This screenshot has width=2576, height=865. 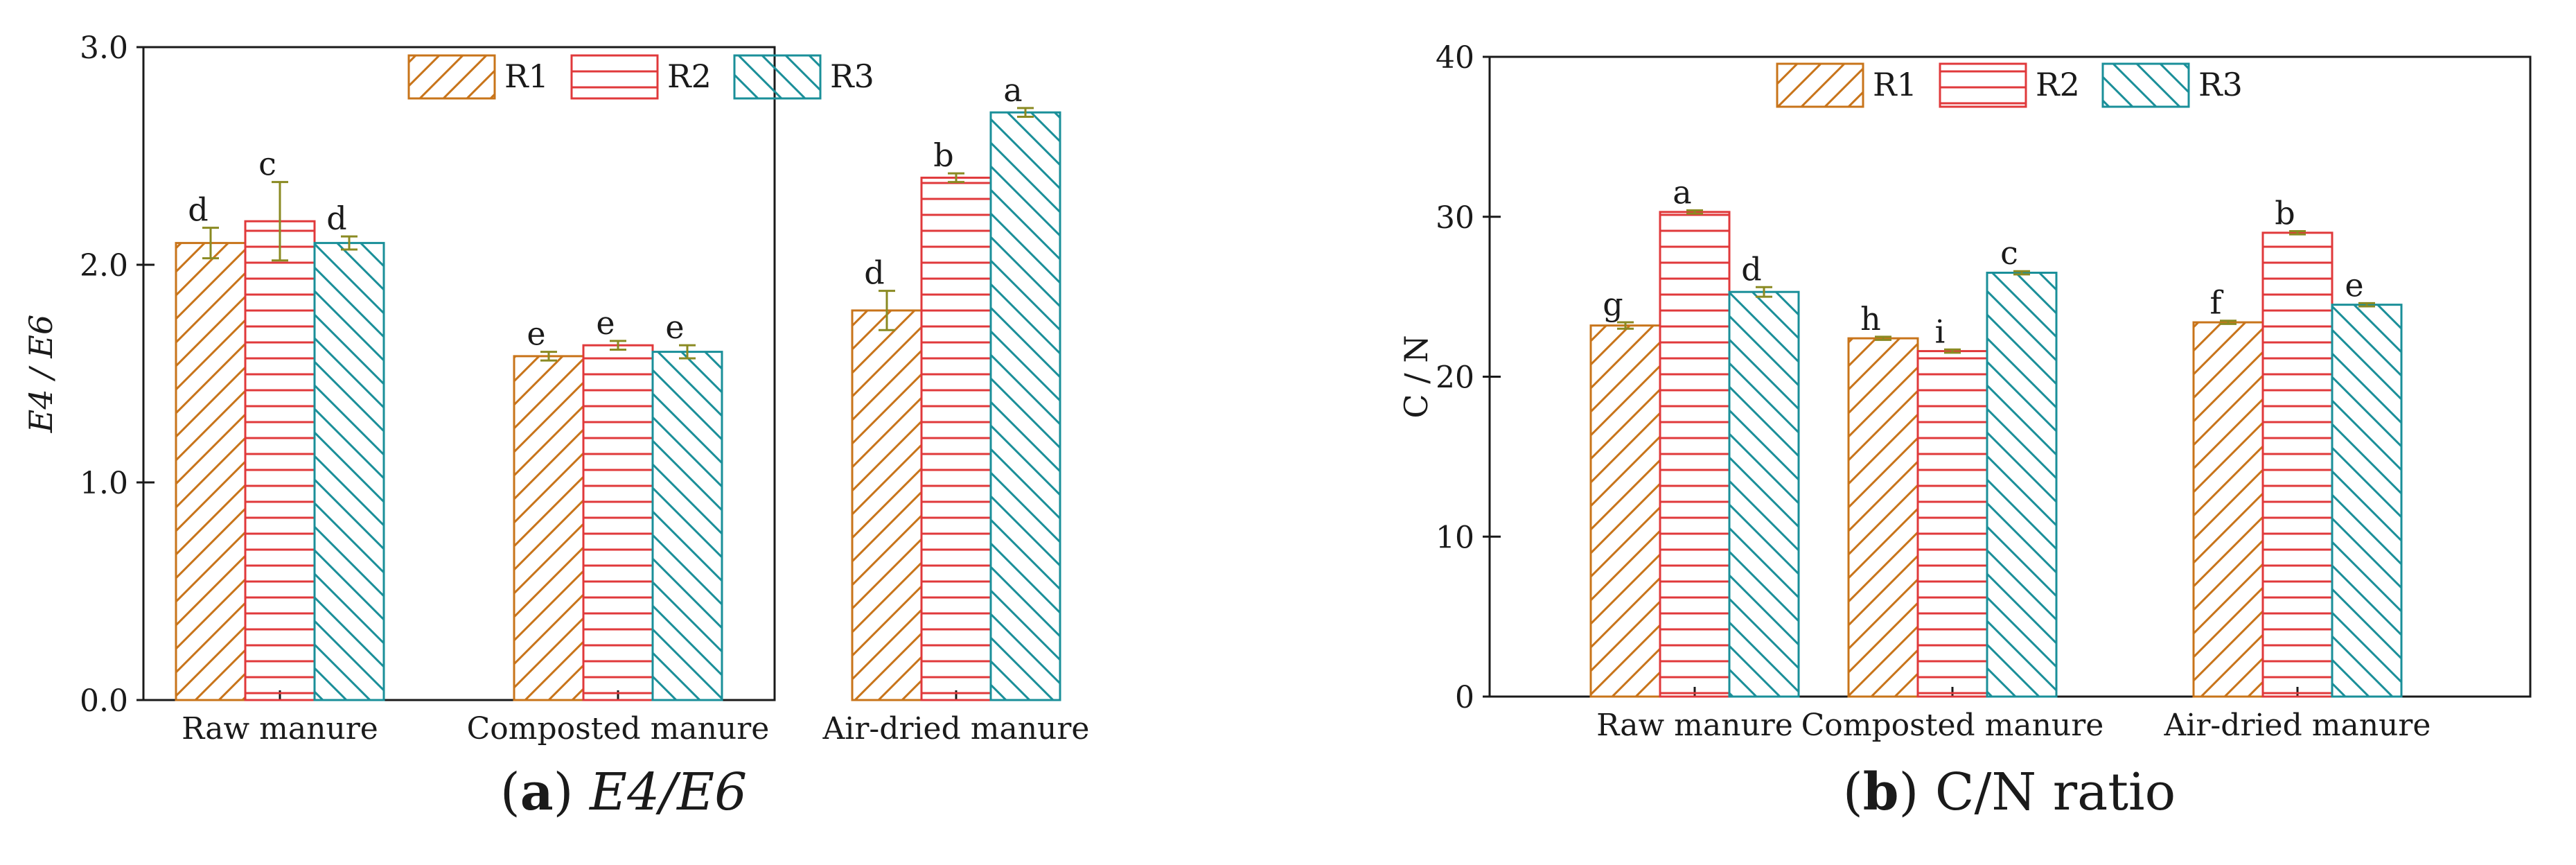 What do you see at coordinates (1613, 304) in the screenshot?
I see `significance-letter: g` at bounding box center [1613, 304].